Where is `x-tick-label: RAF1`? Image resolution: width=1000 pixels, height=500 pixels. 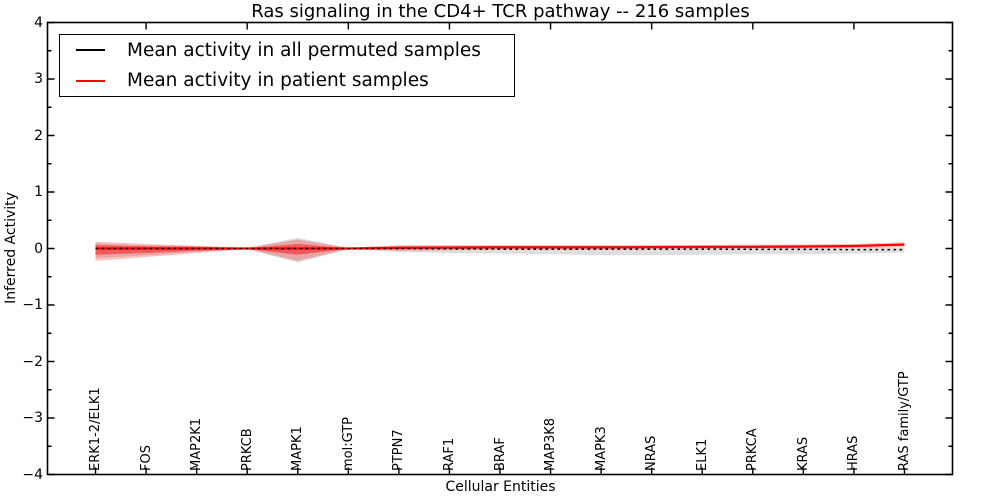
x-tick-label: RAF1 is located at coordinates (449, 454).